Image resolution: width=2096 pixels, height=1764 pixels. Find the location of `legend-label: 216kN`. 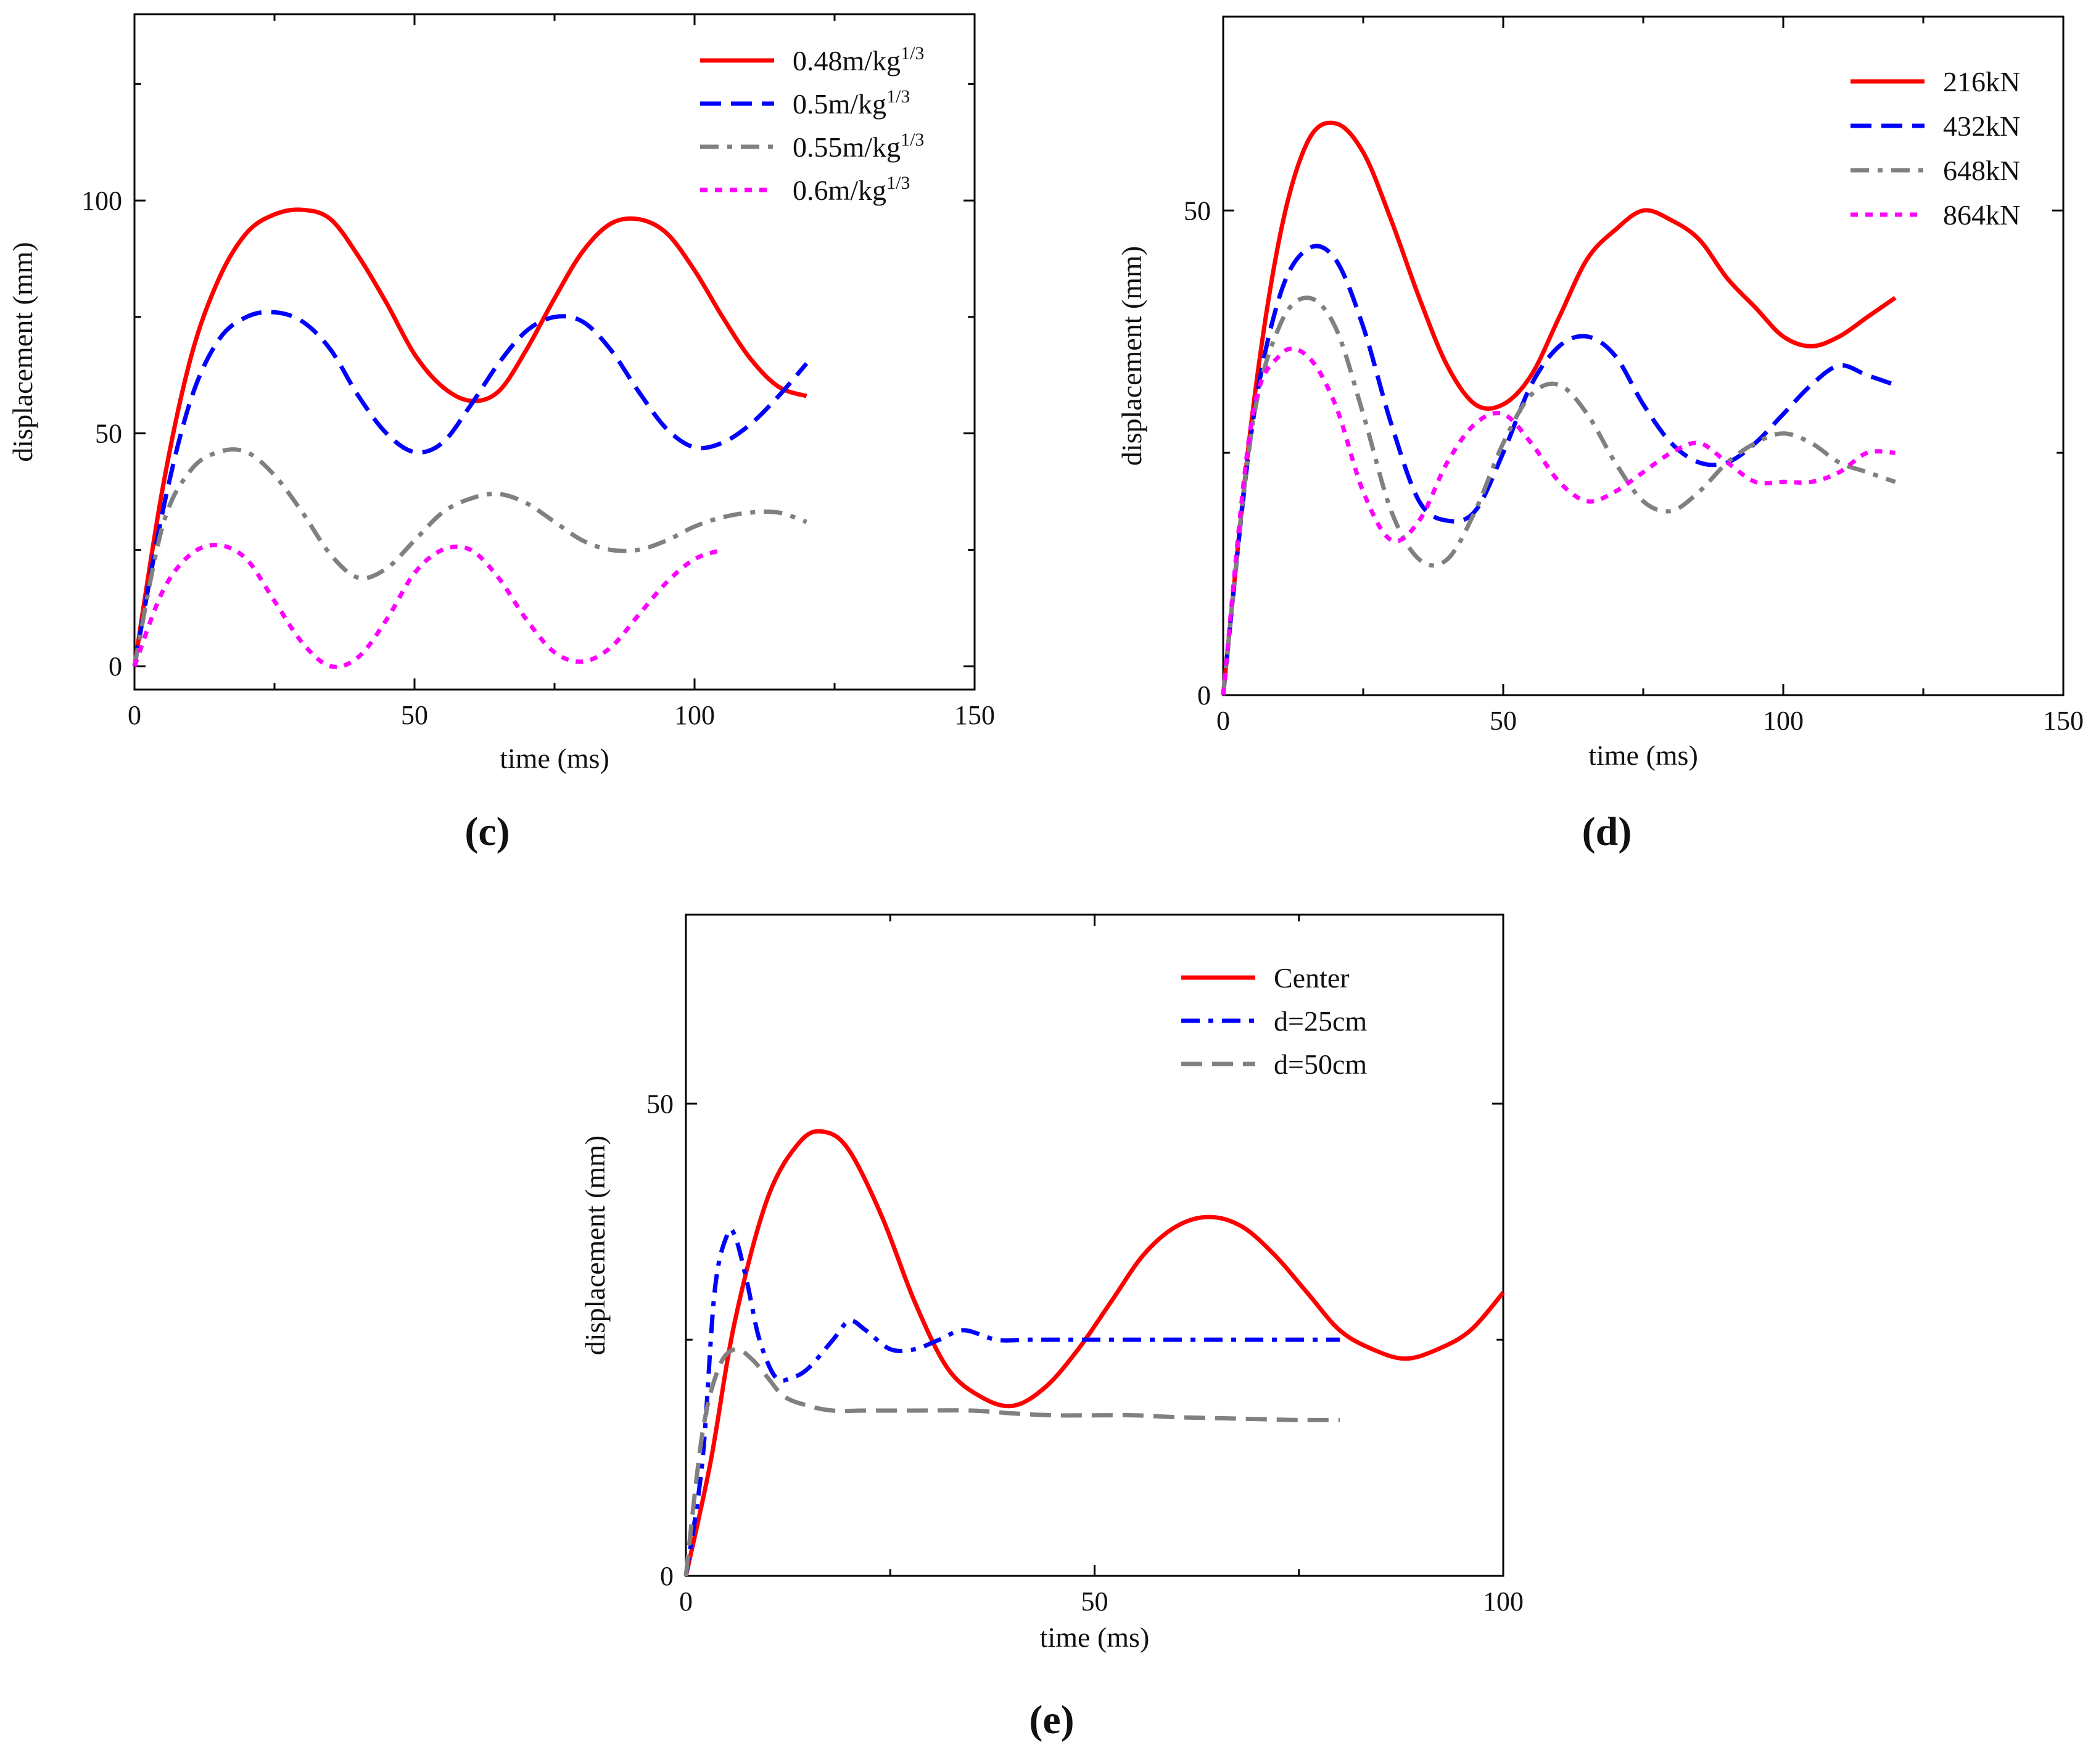

legend-label: 216kN is located at coordinates (1981, 81).